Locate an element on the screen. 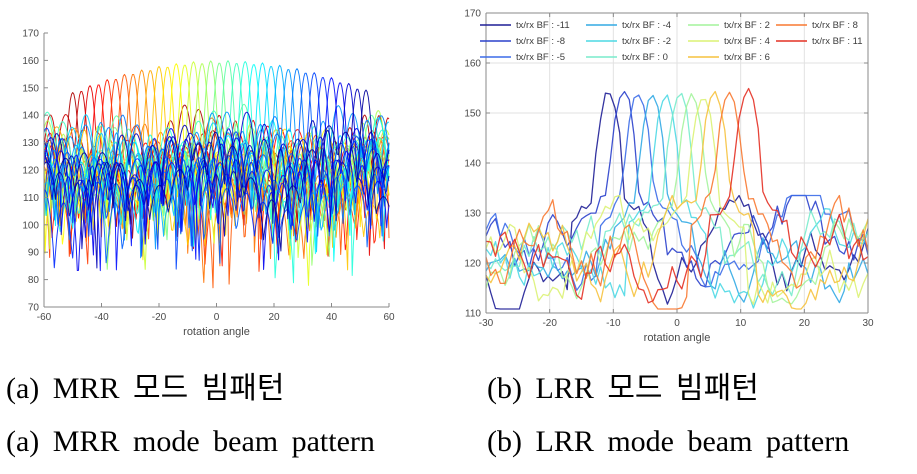 This screenshot has height=474, width=917. y-tick-label: 100 is located at coordinates (30, 225).